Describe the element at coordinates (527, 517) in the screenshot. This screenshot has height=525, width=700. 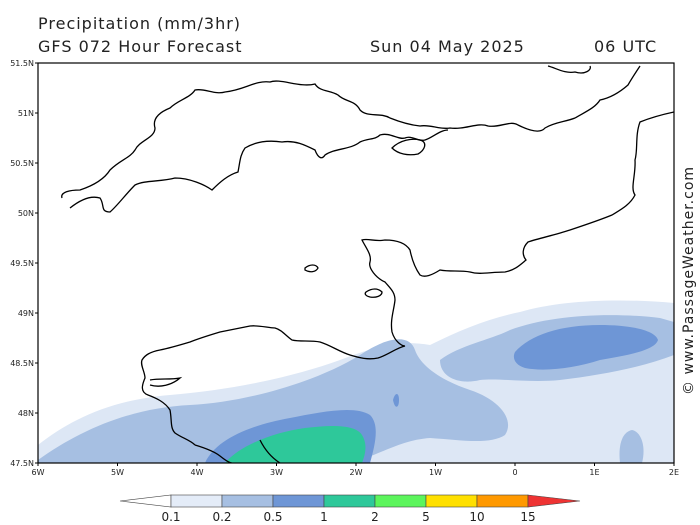
I see `legend-value: 15` at that location.